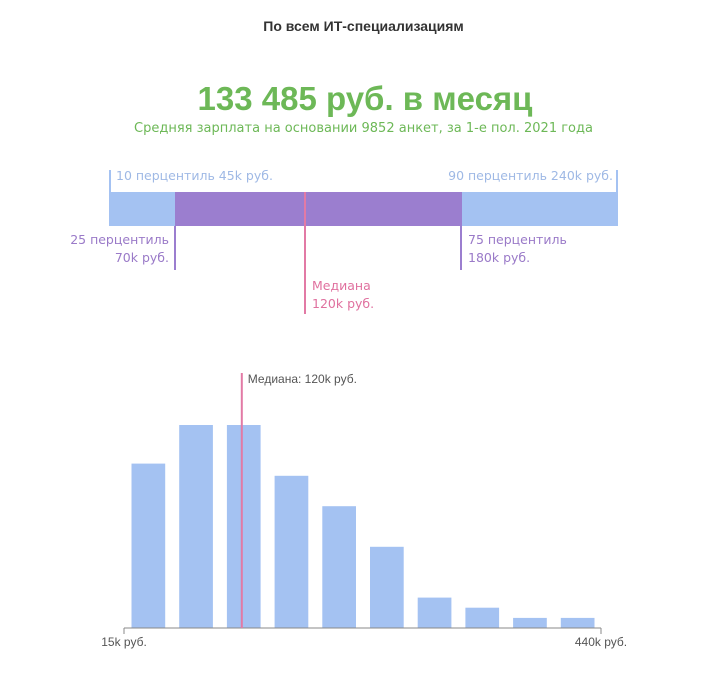 This screenshot has width=717, height=674. I want to click on histogram-median-label: Медиана: 120k руб., so click(302, 379).